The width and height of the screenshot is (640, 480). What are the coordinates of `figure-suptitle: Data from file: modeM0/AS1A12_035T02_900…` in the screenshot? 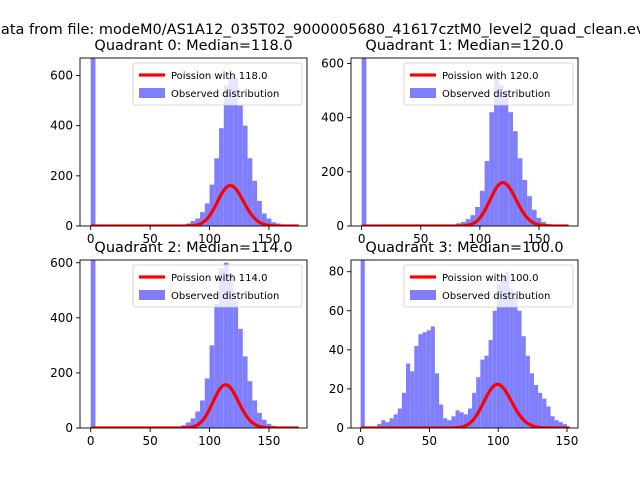 It's located at (320, 30).